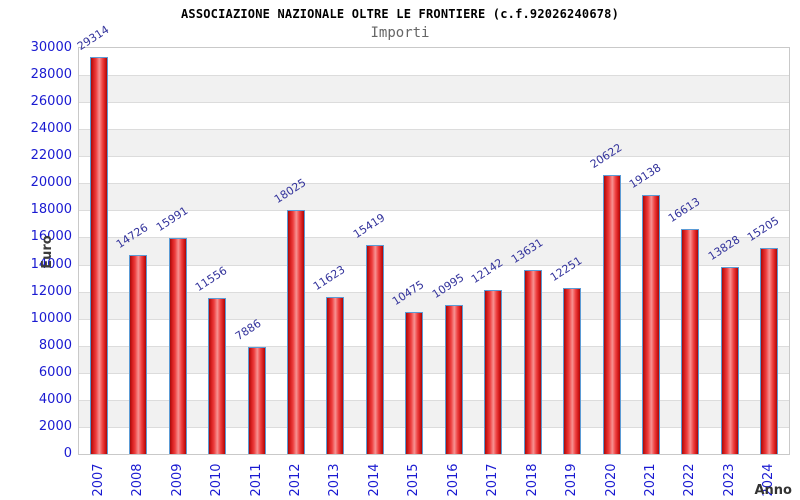  I want to click on bar-2024, so click(769, 351).